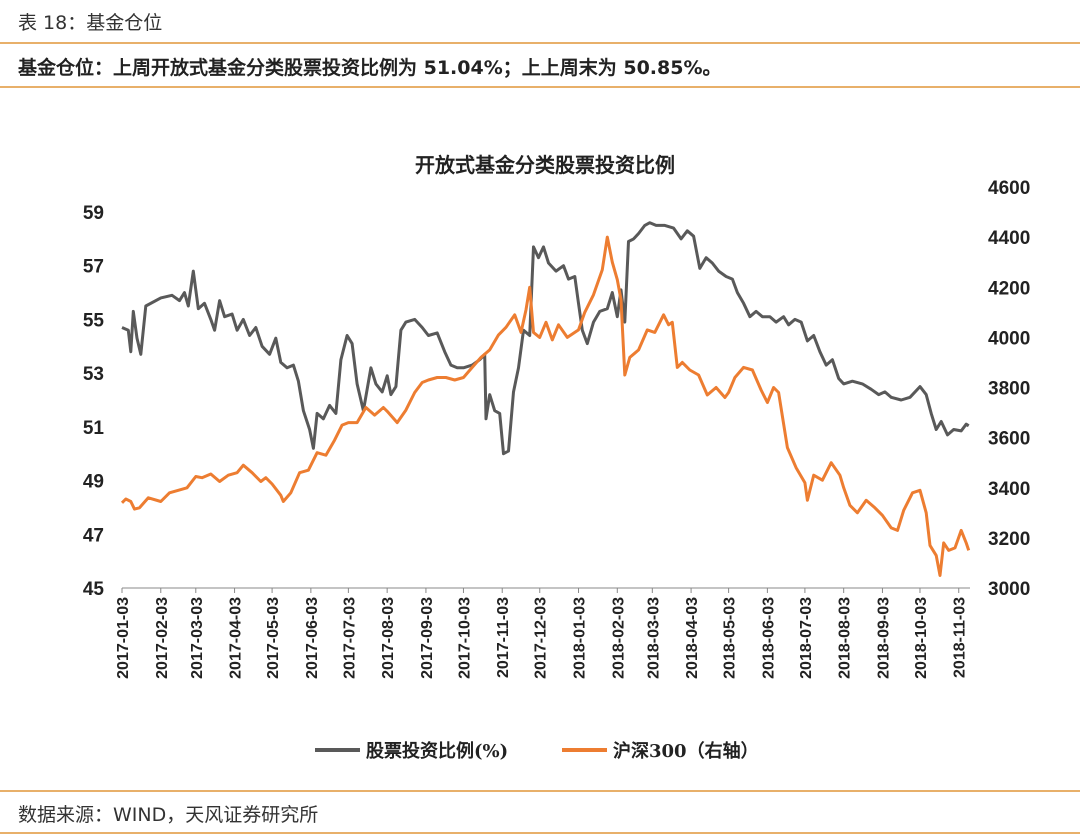 The image size is (1080, 838). What do you see at coordinates (540, 87) in the screenshot?
I see `summary-divider` at bounding box center [540, 87].